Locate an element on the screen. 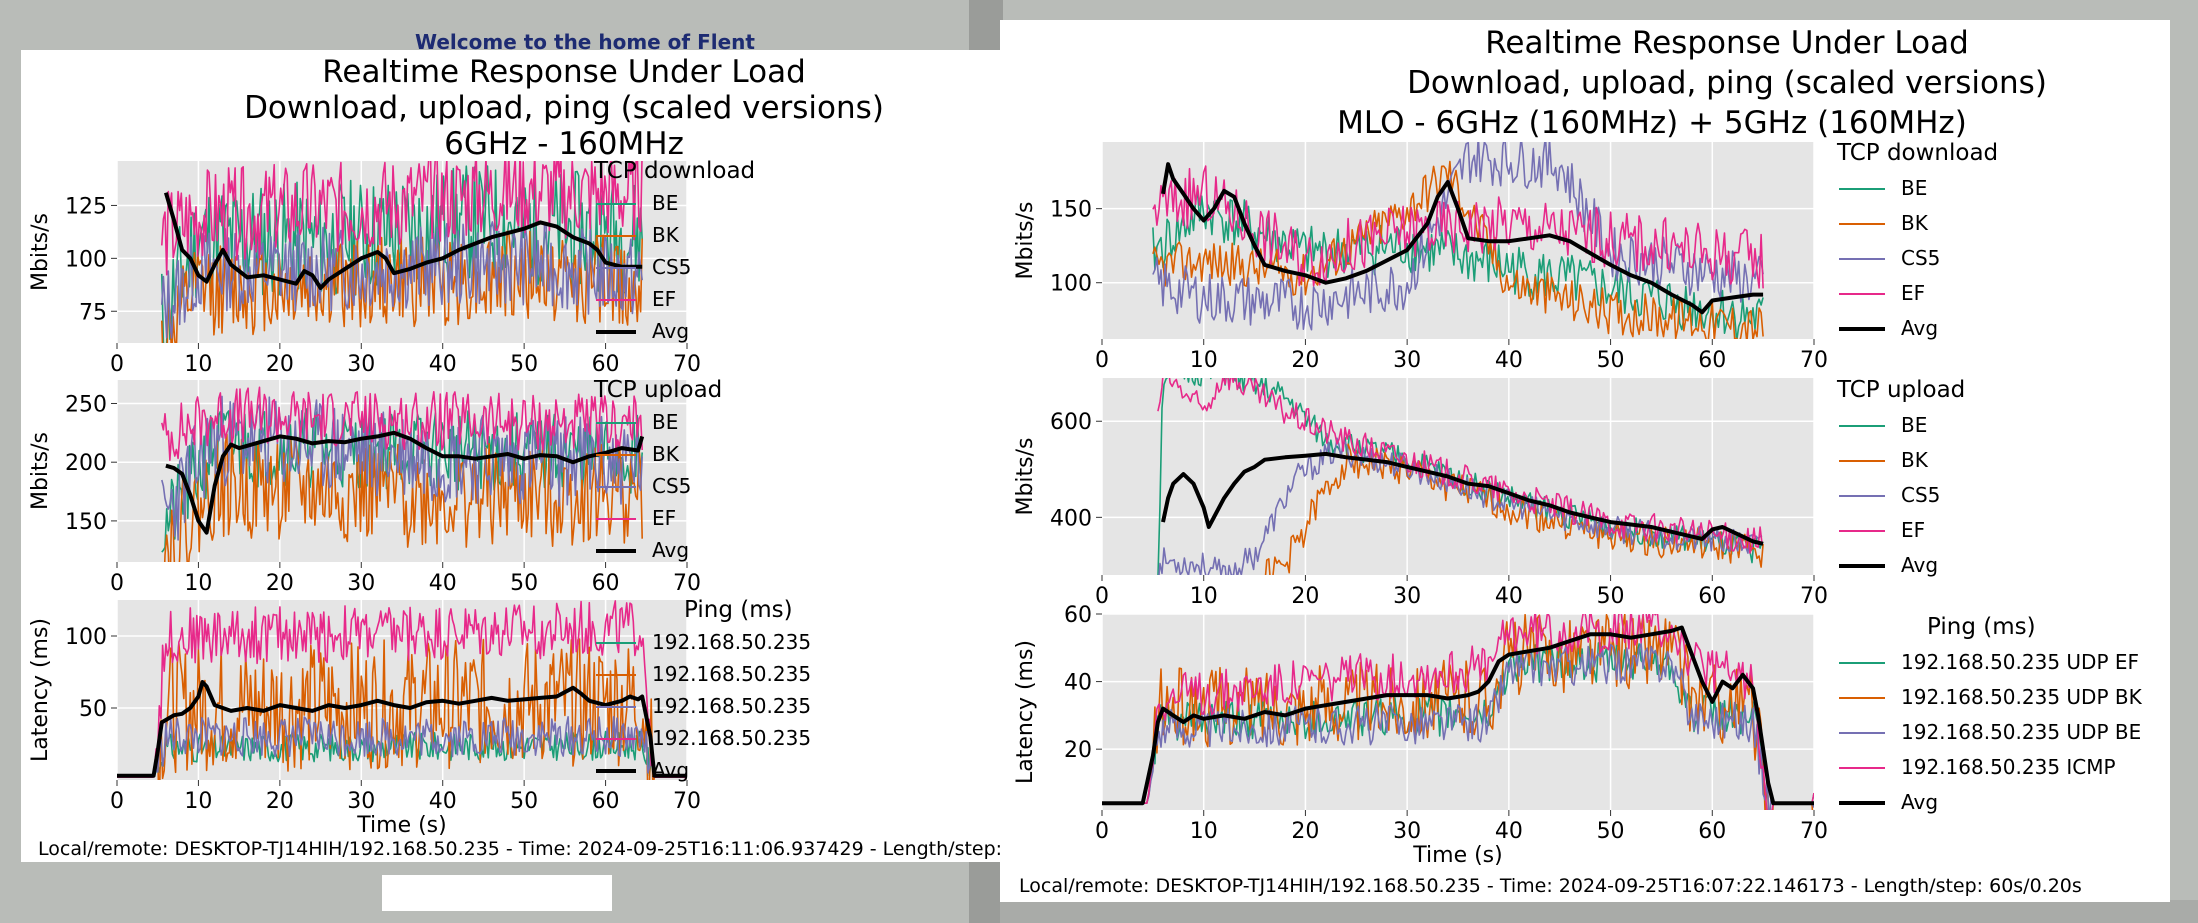 Image resolution: width=2198 pixels, height=923 pixels. right-title-line2: Download, upload, ping (scaled versions) is located at coordinates (1727, 83).